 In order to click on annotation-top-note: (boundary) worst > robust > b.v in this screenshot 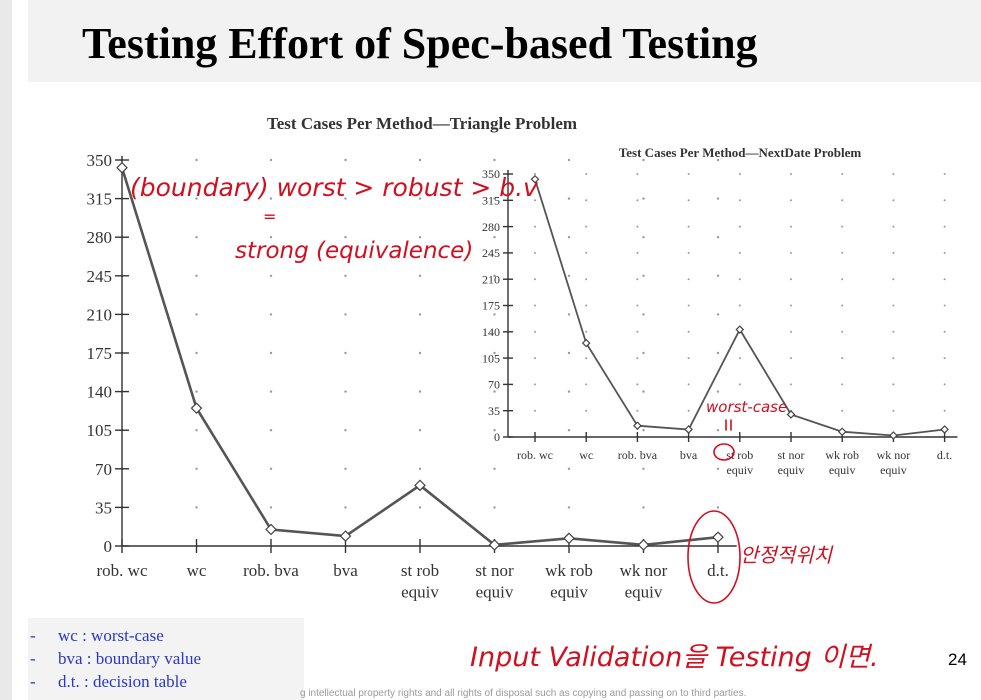, I will do `click(334, 187)`.